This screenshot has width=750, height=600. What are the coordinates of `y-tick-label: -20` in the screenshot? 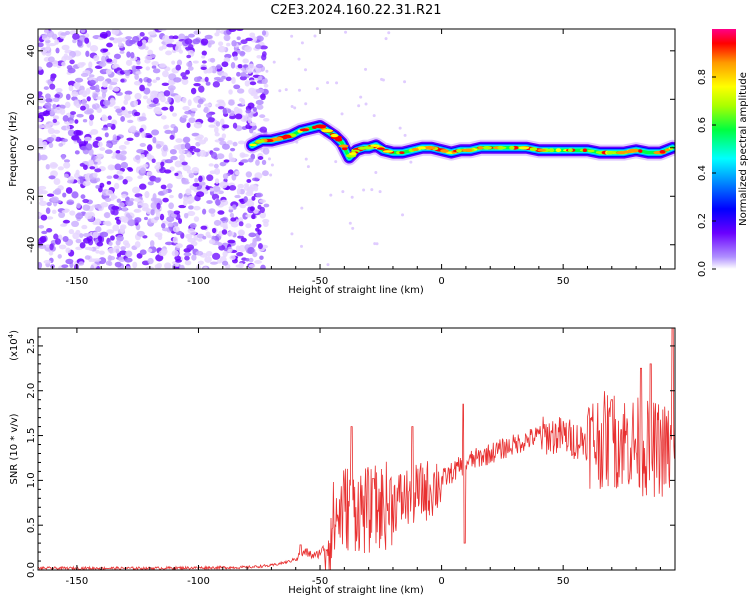 It's located at (31, 196).